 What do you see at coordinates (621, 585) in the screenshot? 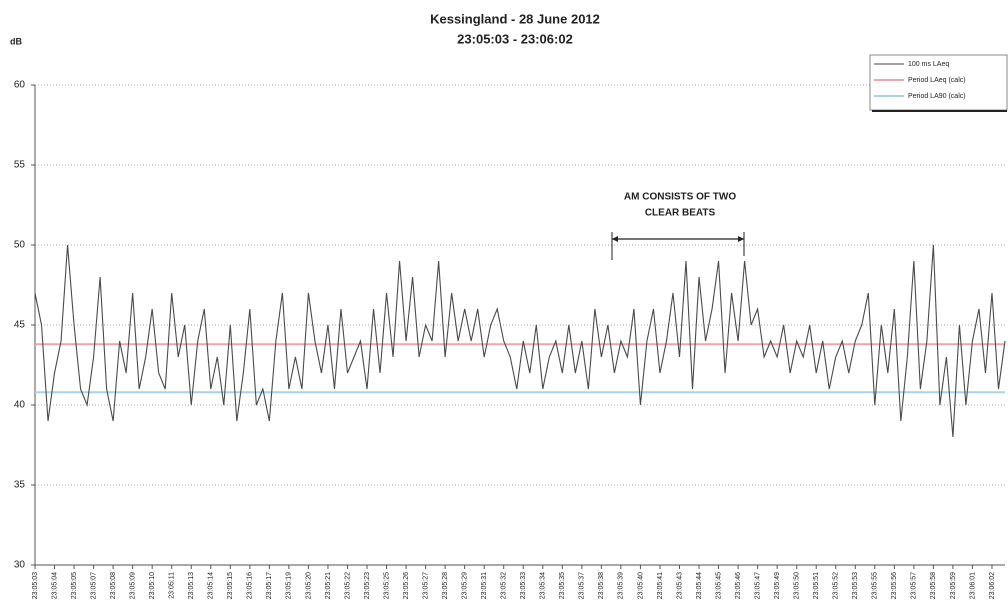
I see `x-tick-label: 23:05:39` at bounding box center [621, 585].